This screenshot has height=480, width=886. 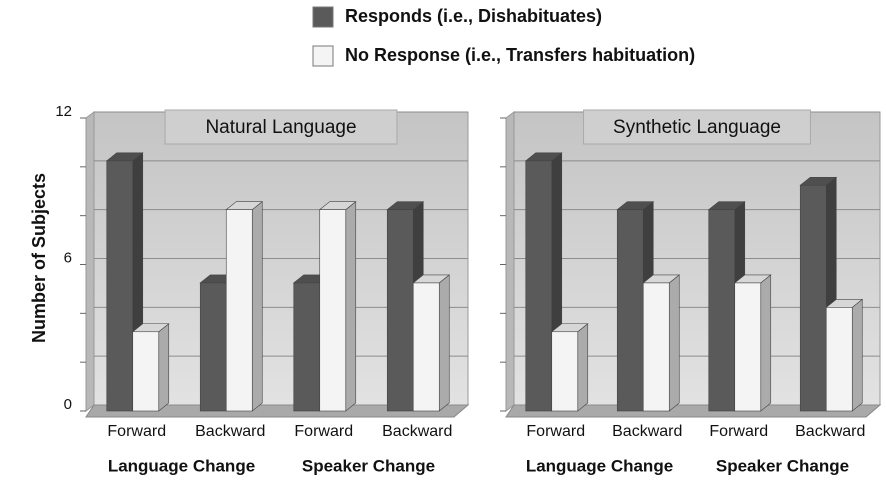 I want to click on panel-title: Natural Language, so click(x=280, y=127).